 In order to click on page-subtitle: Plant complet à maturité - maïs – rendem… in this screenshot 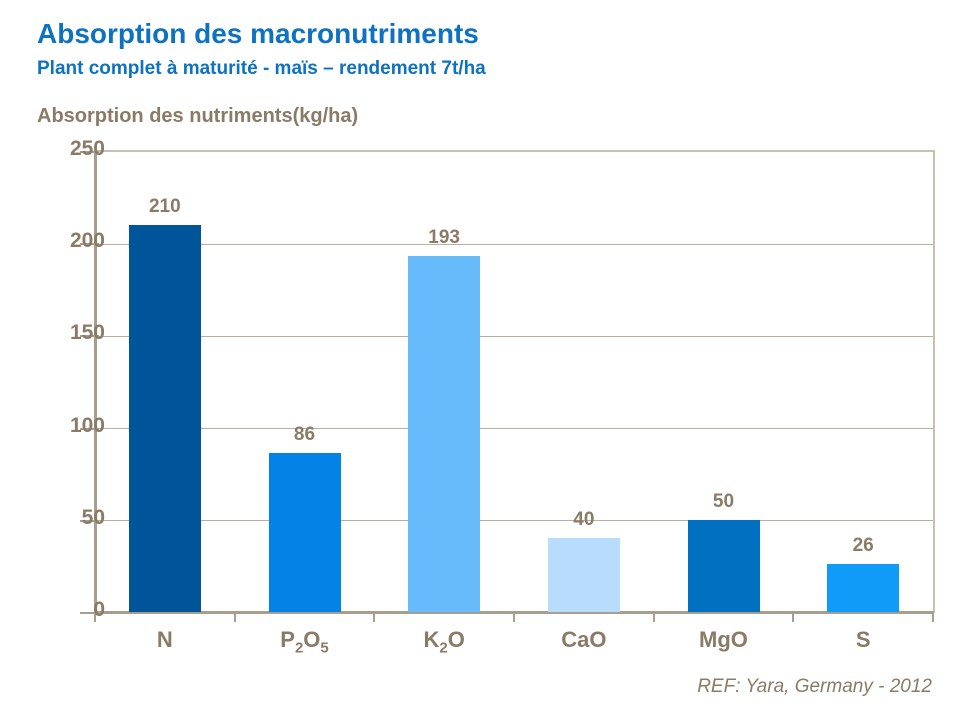, I will do `click(261, 68)`.